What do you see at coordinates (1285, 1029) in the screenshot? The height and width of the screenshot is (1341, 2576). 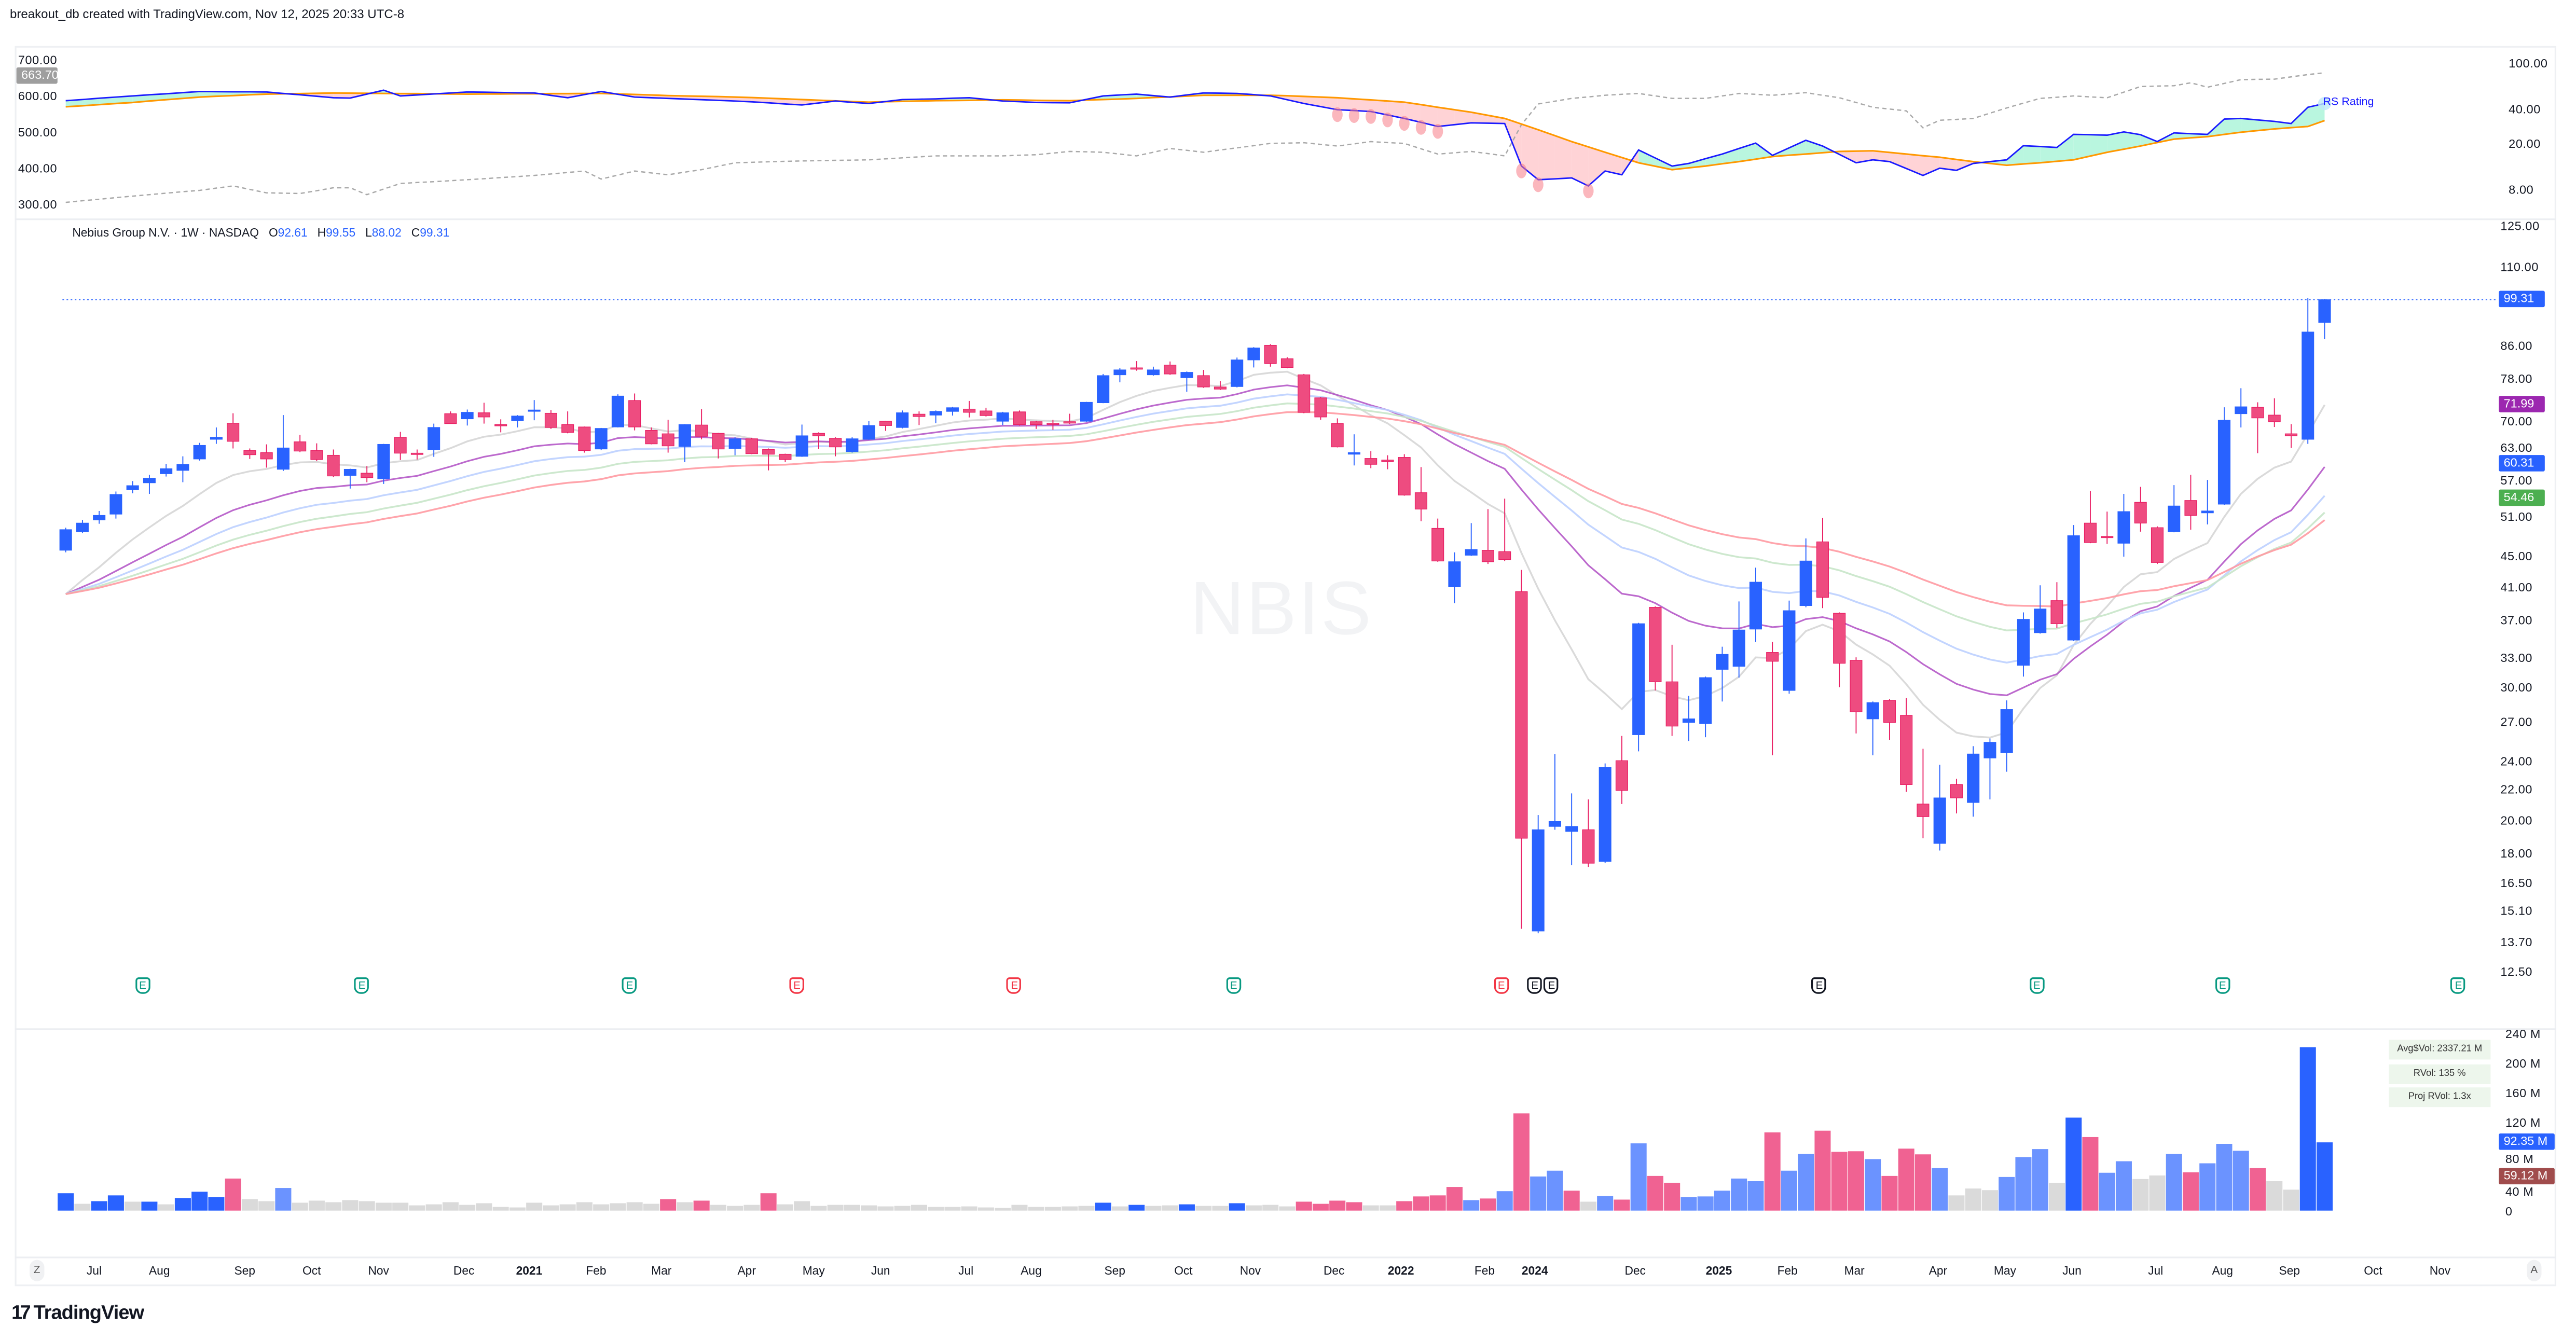 I see `pane-divider-volume` at bounding box center [1285, 1029].